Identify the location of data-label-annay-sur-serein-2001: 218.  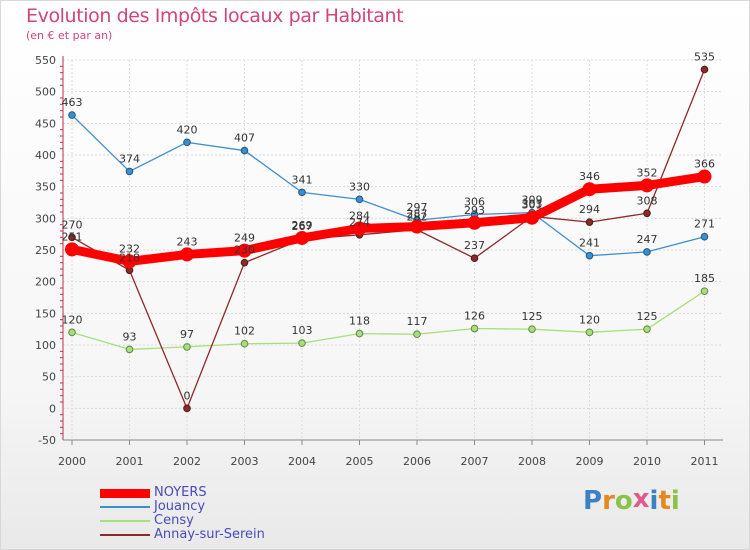
(129, 257).